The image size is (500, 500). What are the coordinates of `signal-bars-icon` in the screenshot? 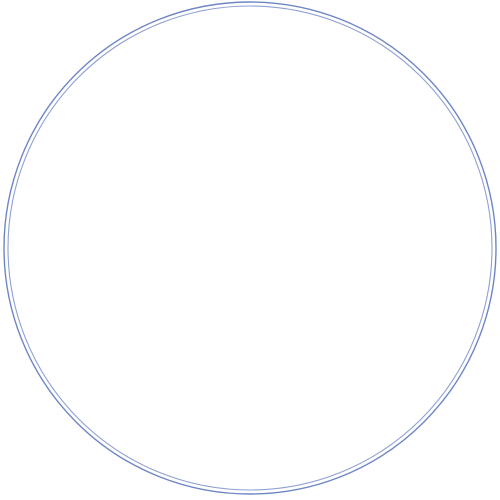 It's located at (240, 237).